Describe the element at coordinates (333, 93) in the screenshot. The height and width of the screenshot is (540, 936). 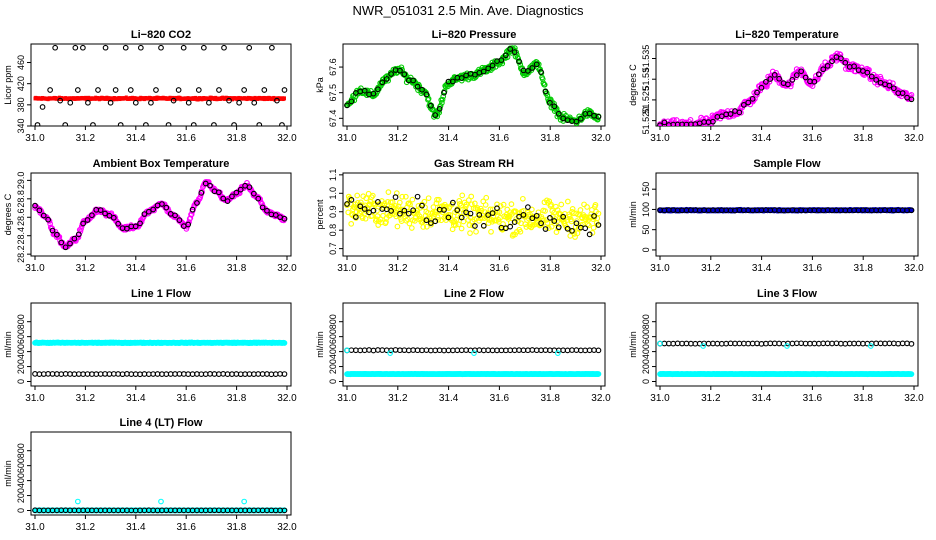
I see `y-tick-label: 67.5` at that location.